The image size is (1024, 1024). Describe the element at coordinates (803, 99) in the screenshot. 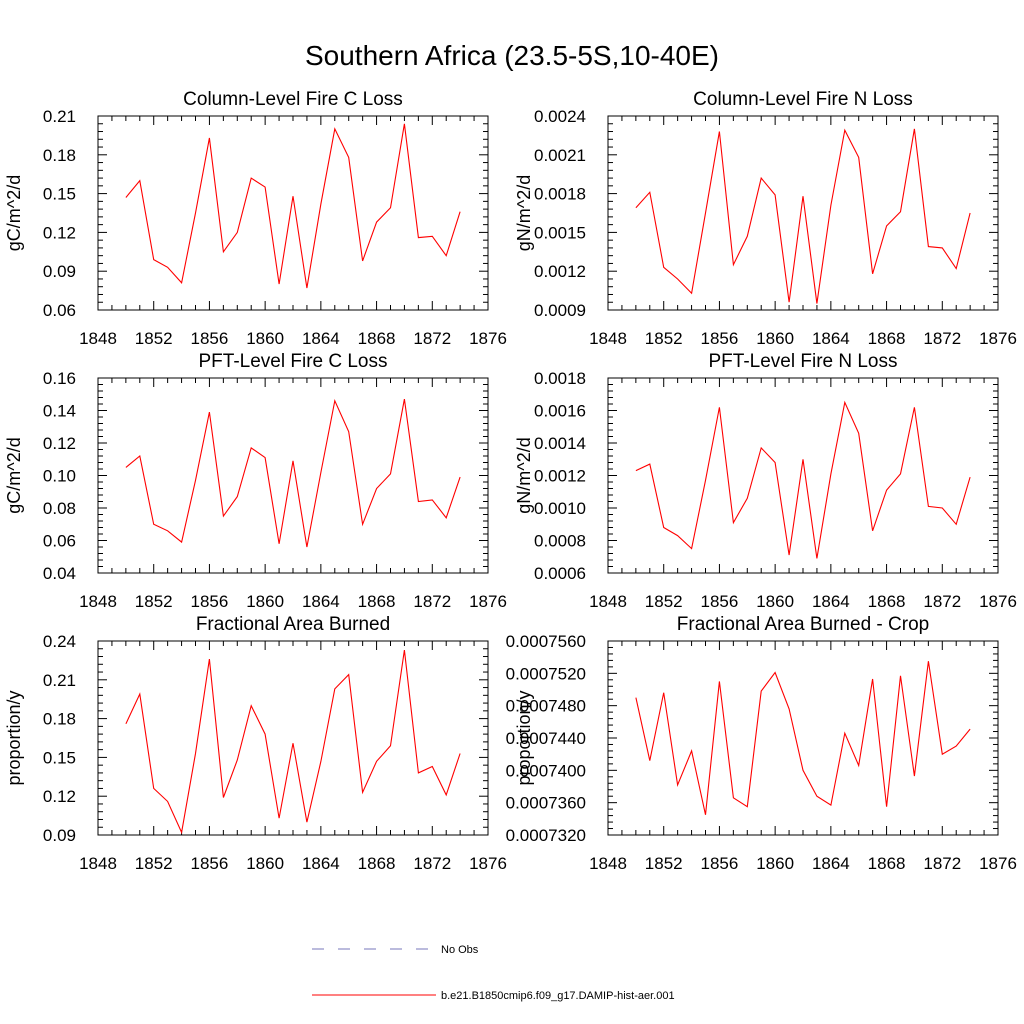

I see `panel-title: Column-Level Fire N Loss` at that location.